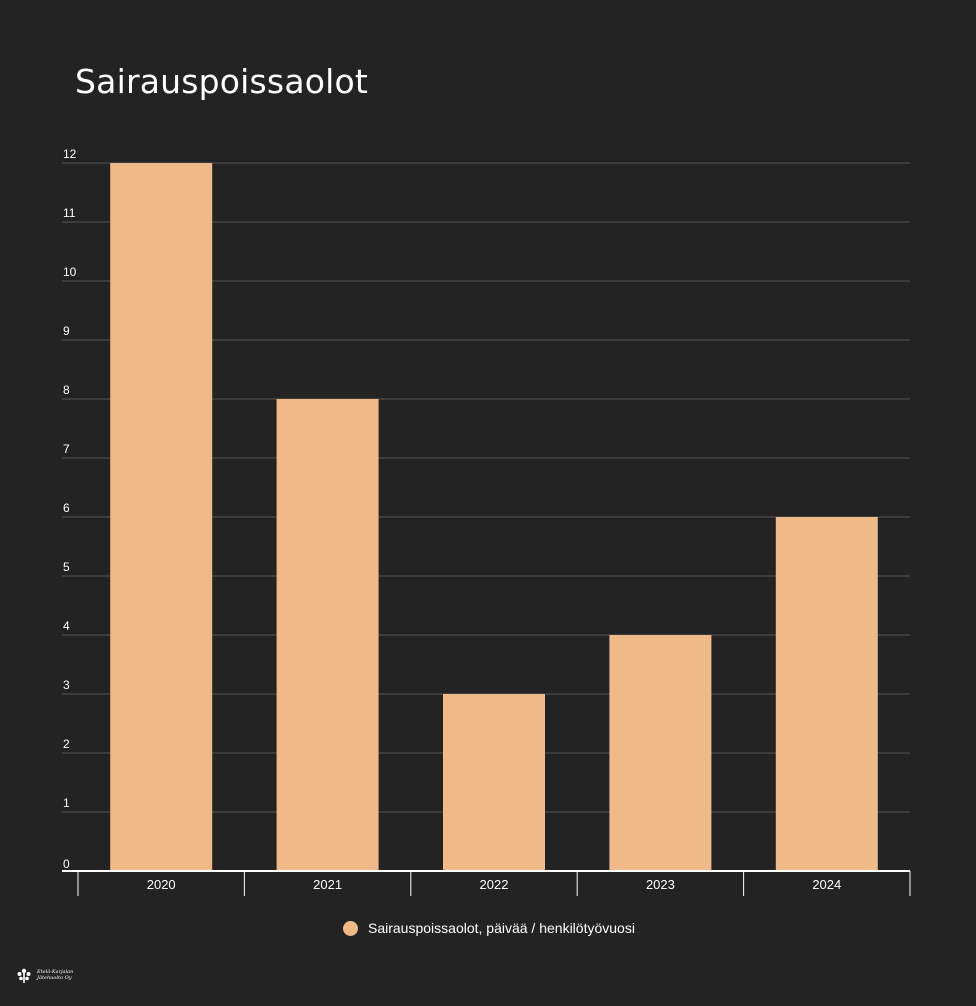  I want to click on logo-text: Etelä-Karjalan Jätehuolto Oy, so click(55, 975).